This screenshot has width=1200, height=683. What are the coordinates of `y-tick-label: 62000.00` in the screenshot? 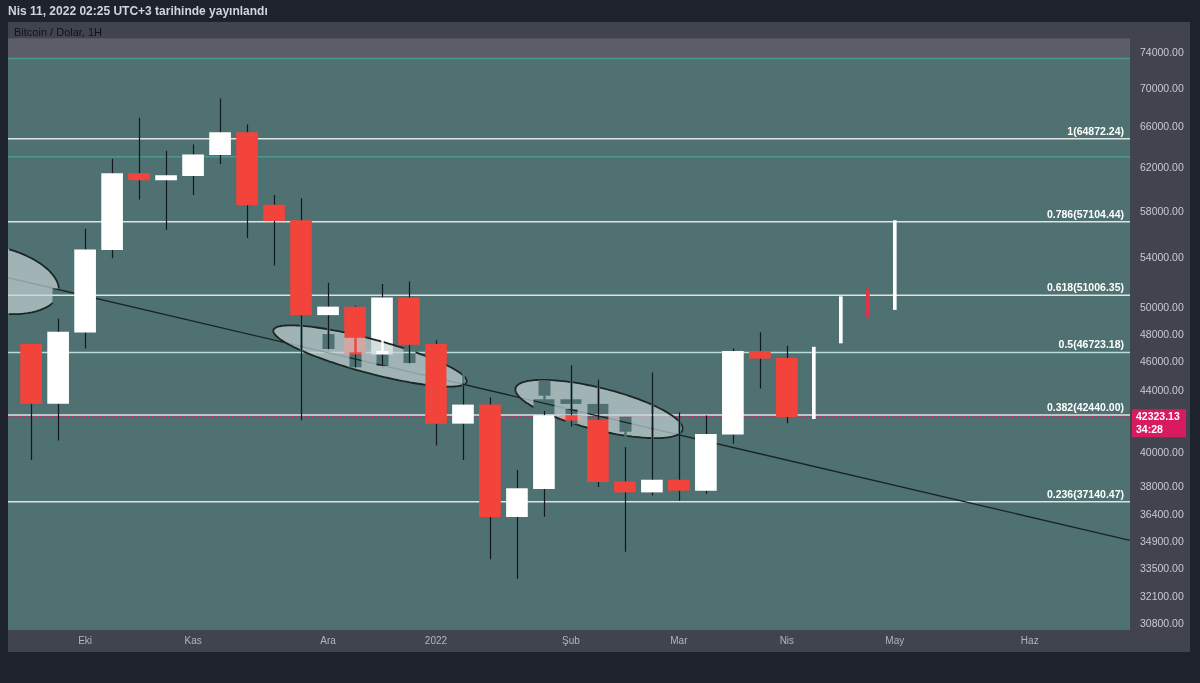 It's located at (1162, 167).